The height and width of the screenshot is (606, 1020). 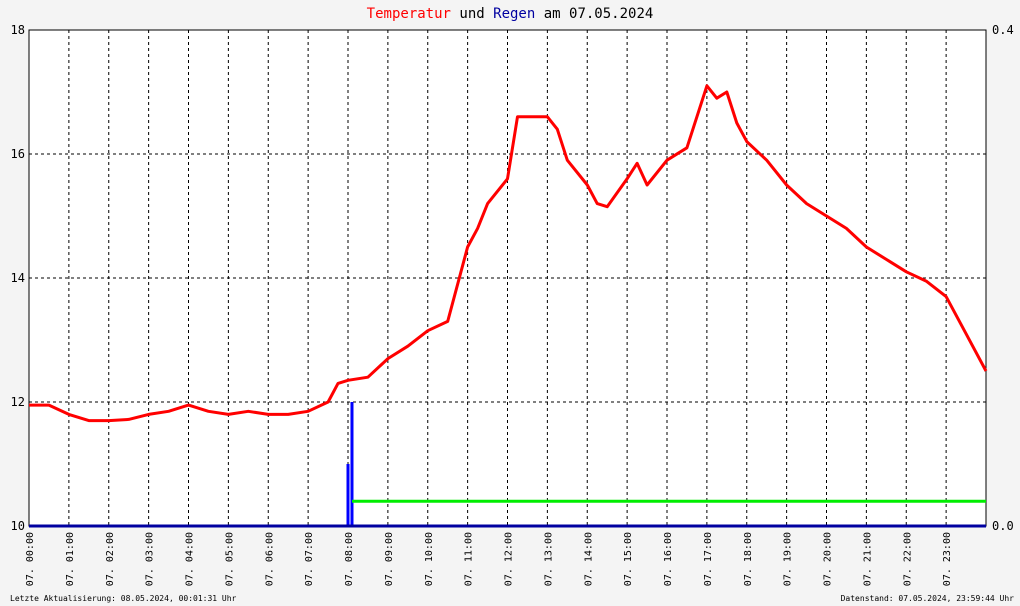 I want to click on x-tick-label: 07. 06:00, so click(x=269, y=559).